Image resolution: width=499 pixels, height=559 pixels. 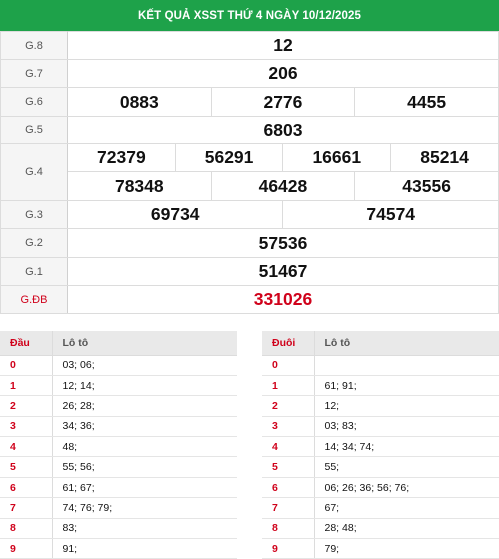 What do you see at coordinates (34, 299) in the screenshot?
I see `prize-label-special: G.ĐB` at bounding box center [34, 299].